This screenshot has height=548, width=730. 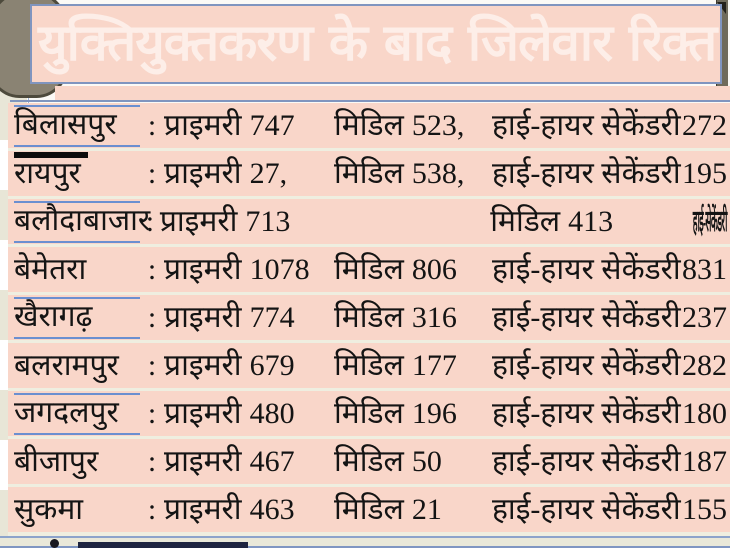 What do you see at coordinates (268, 221) in the screenshot?
I see `primary-value: 713` at bounding box center [268, 221].